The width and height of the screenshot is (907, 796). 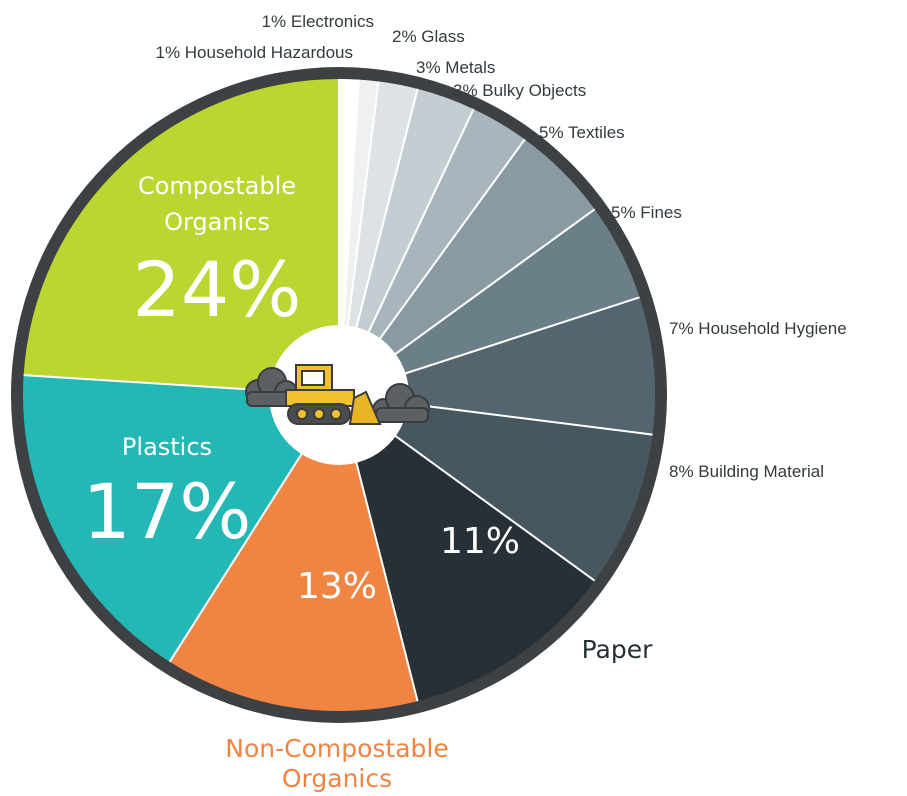 What do you see at coordinates (217, 222) in the screenshot?
I see `slice-name-compostable-organics-line2: Organics` at bounding box center [217, 222].